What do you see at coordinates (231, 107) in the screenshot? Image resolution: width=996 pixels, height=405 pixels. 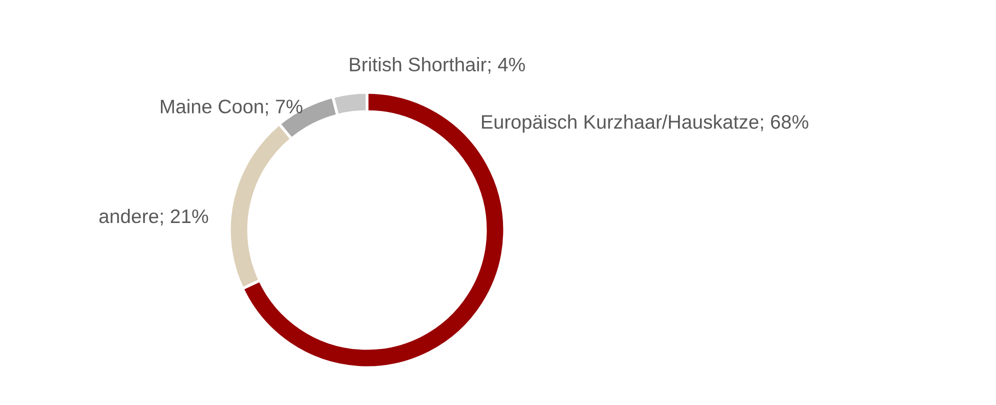 I see `slice-label: Maine Coon; 7%` at bounding box center [231, 107].